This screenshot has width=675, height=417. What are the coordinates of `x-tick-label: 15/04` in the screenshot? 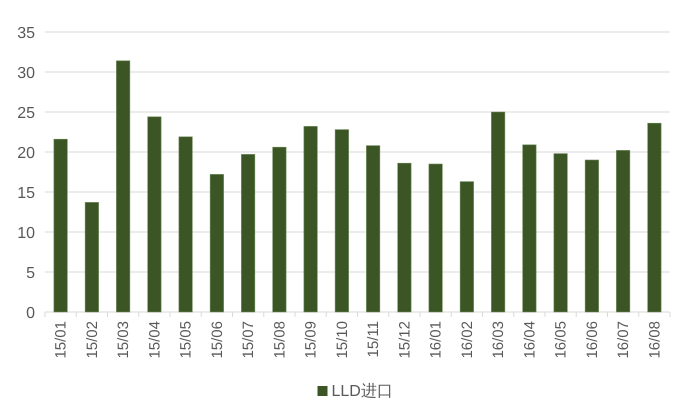 It's located at (155, 340).